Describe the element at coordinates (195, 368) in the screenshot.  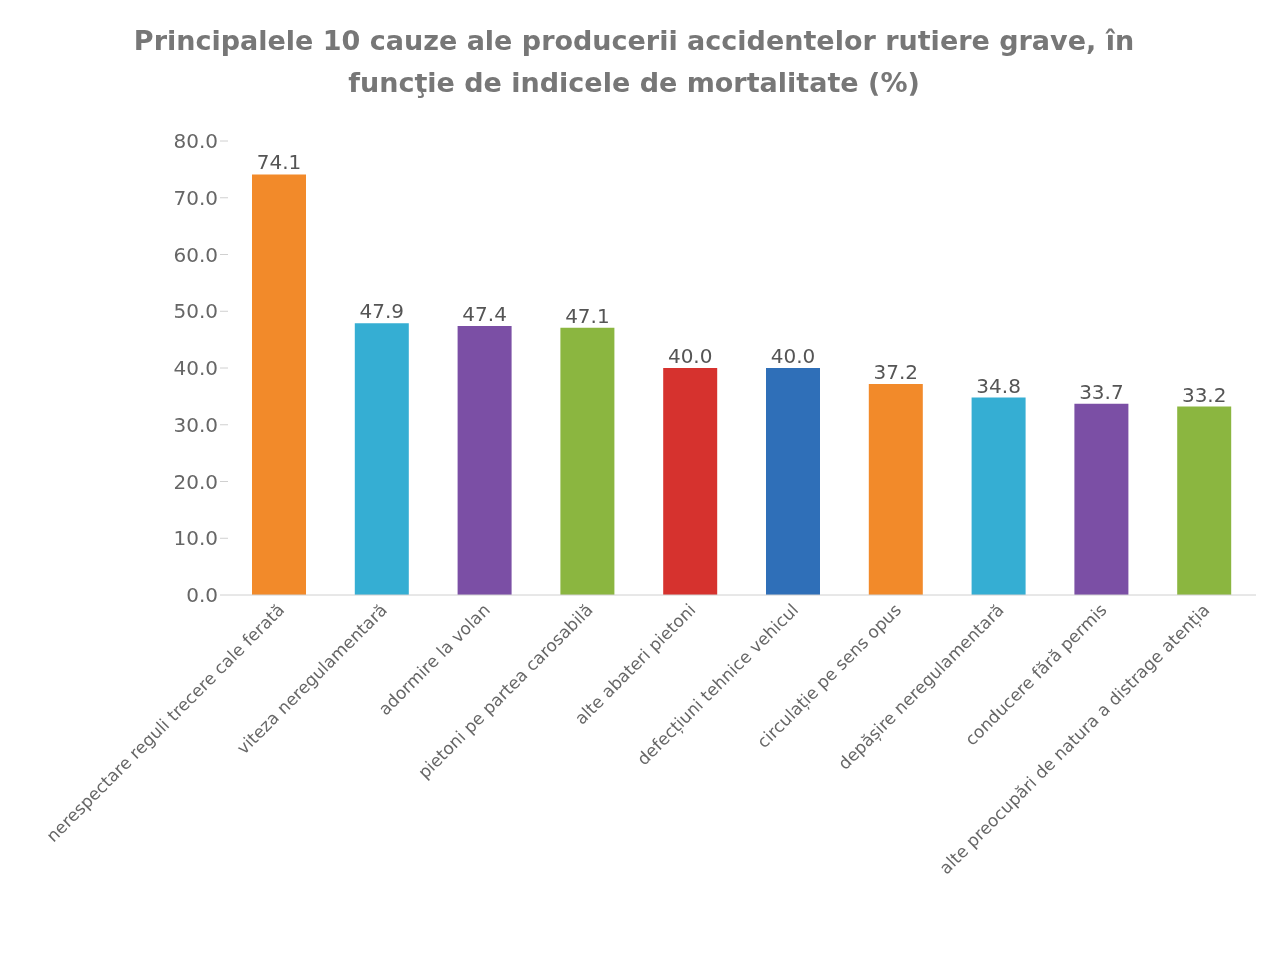
I see `y-tick-label: 40.0` at that location.